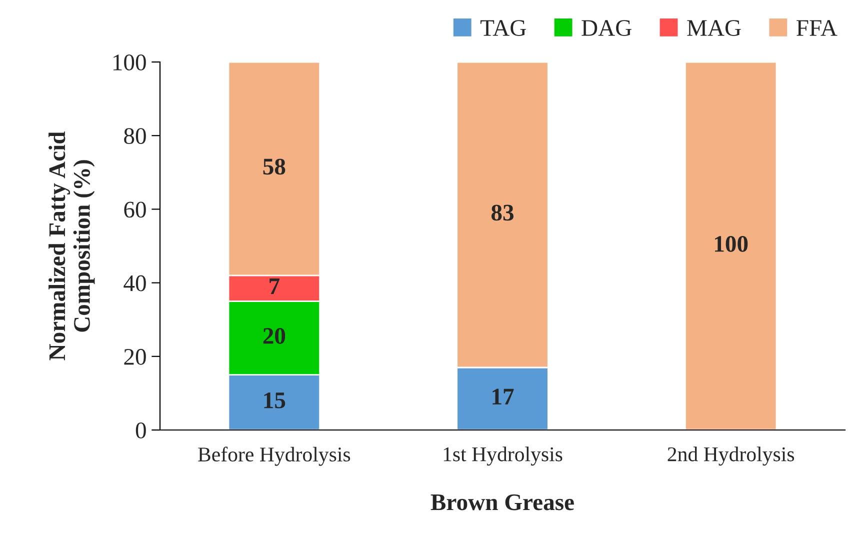 The width and height of the screenshot is (867, 539). I want to click on data-label: 58, so click(274, 166).